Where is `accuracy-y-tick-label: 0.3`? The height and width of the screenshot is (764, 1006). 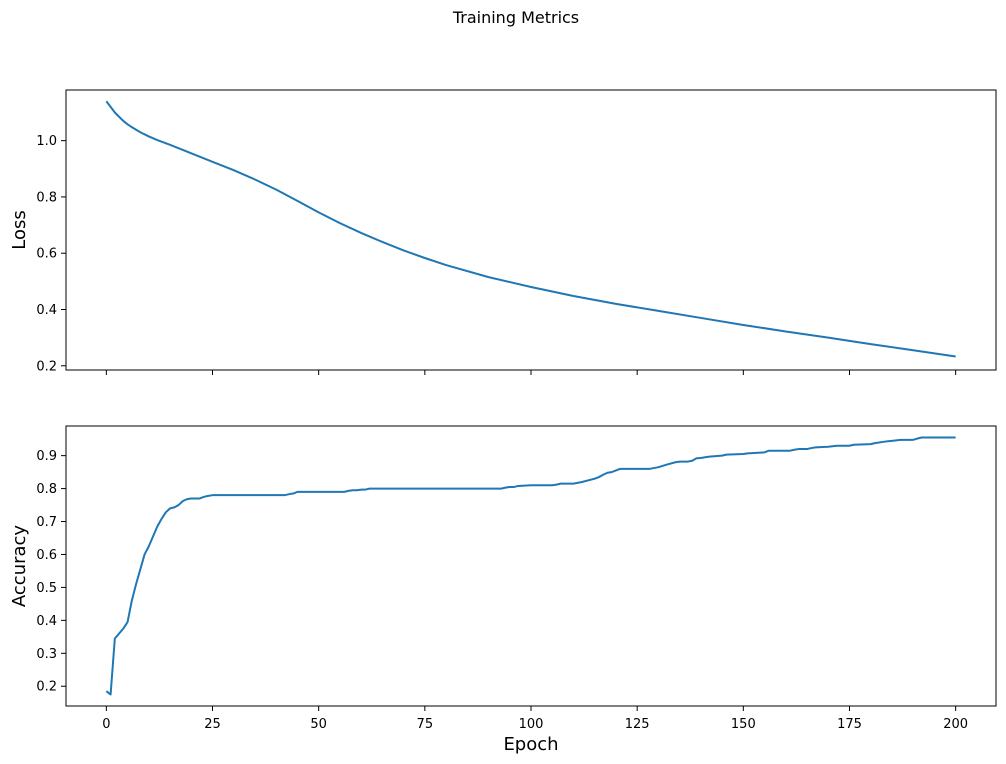
accuracy-y-tick-label: 0.3 is located at coordinates (46, 654).